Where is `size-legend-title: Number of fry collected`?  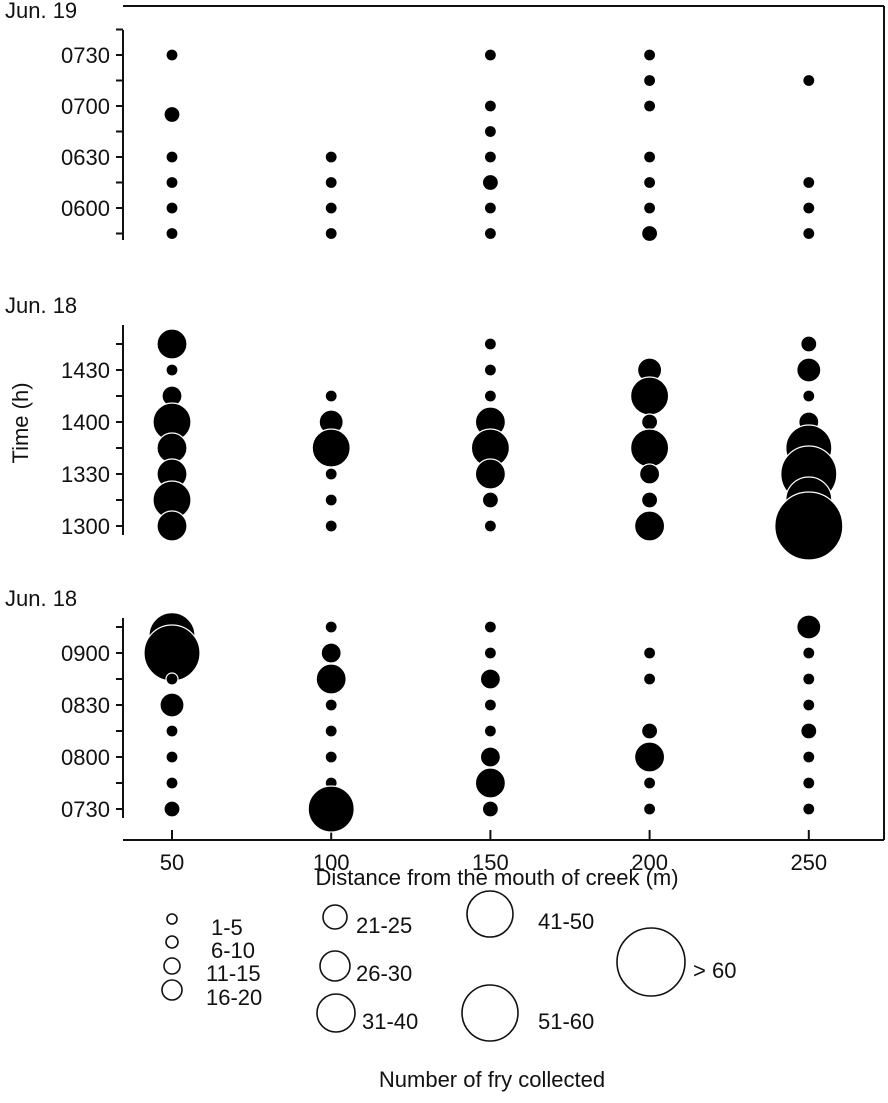
size-legend-title: Number of fry collected is located at coordinates (492, 1079).